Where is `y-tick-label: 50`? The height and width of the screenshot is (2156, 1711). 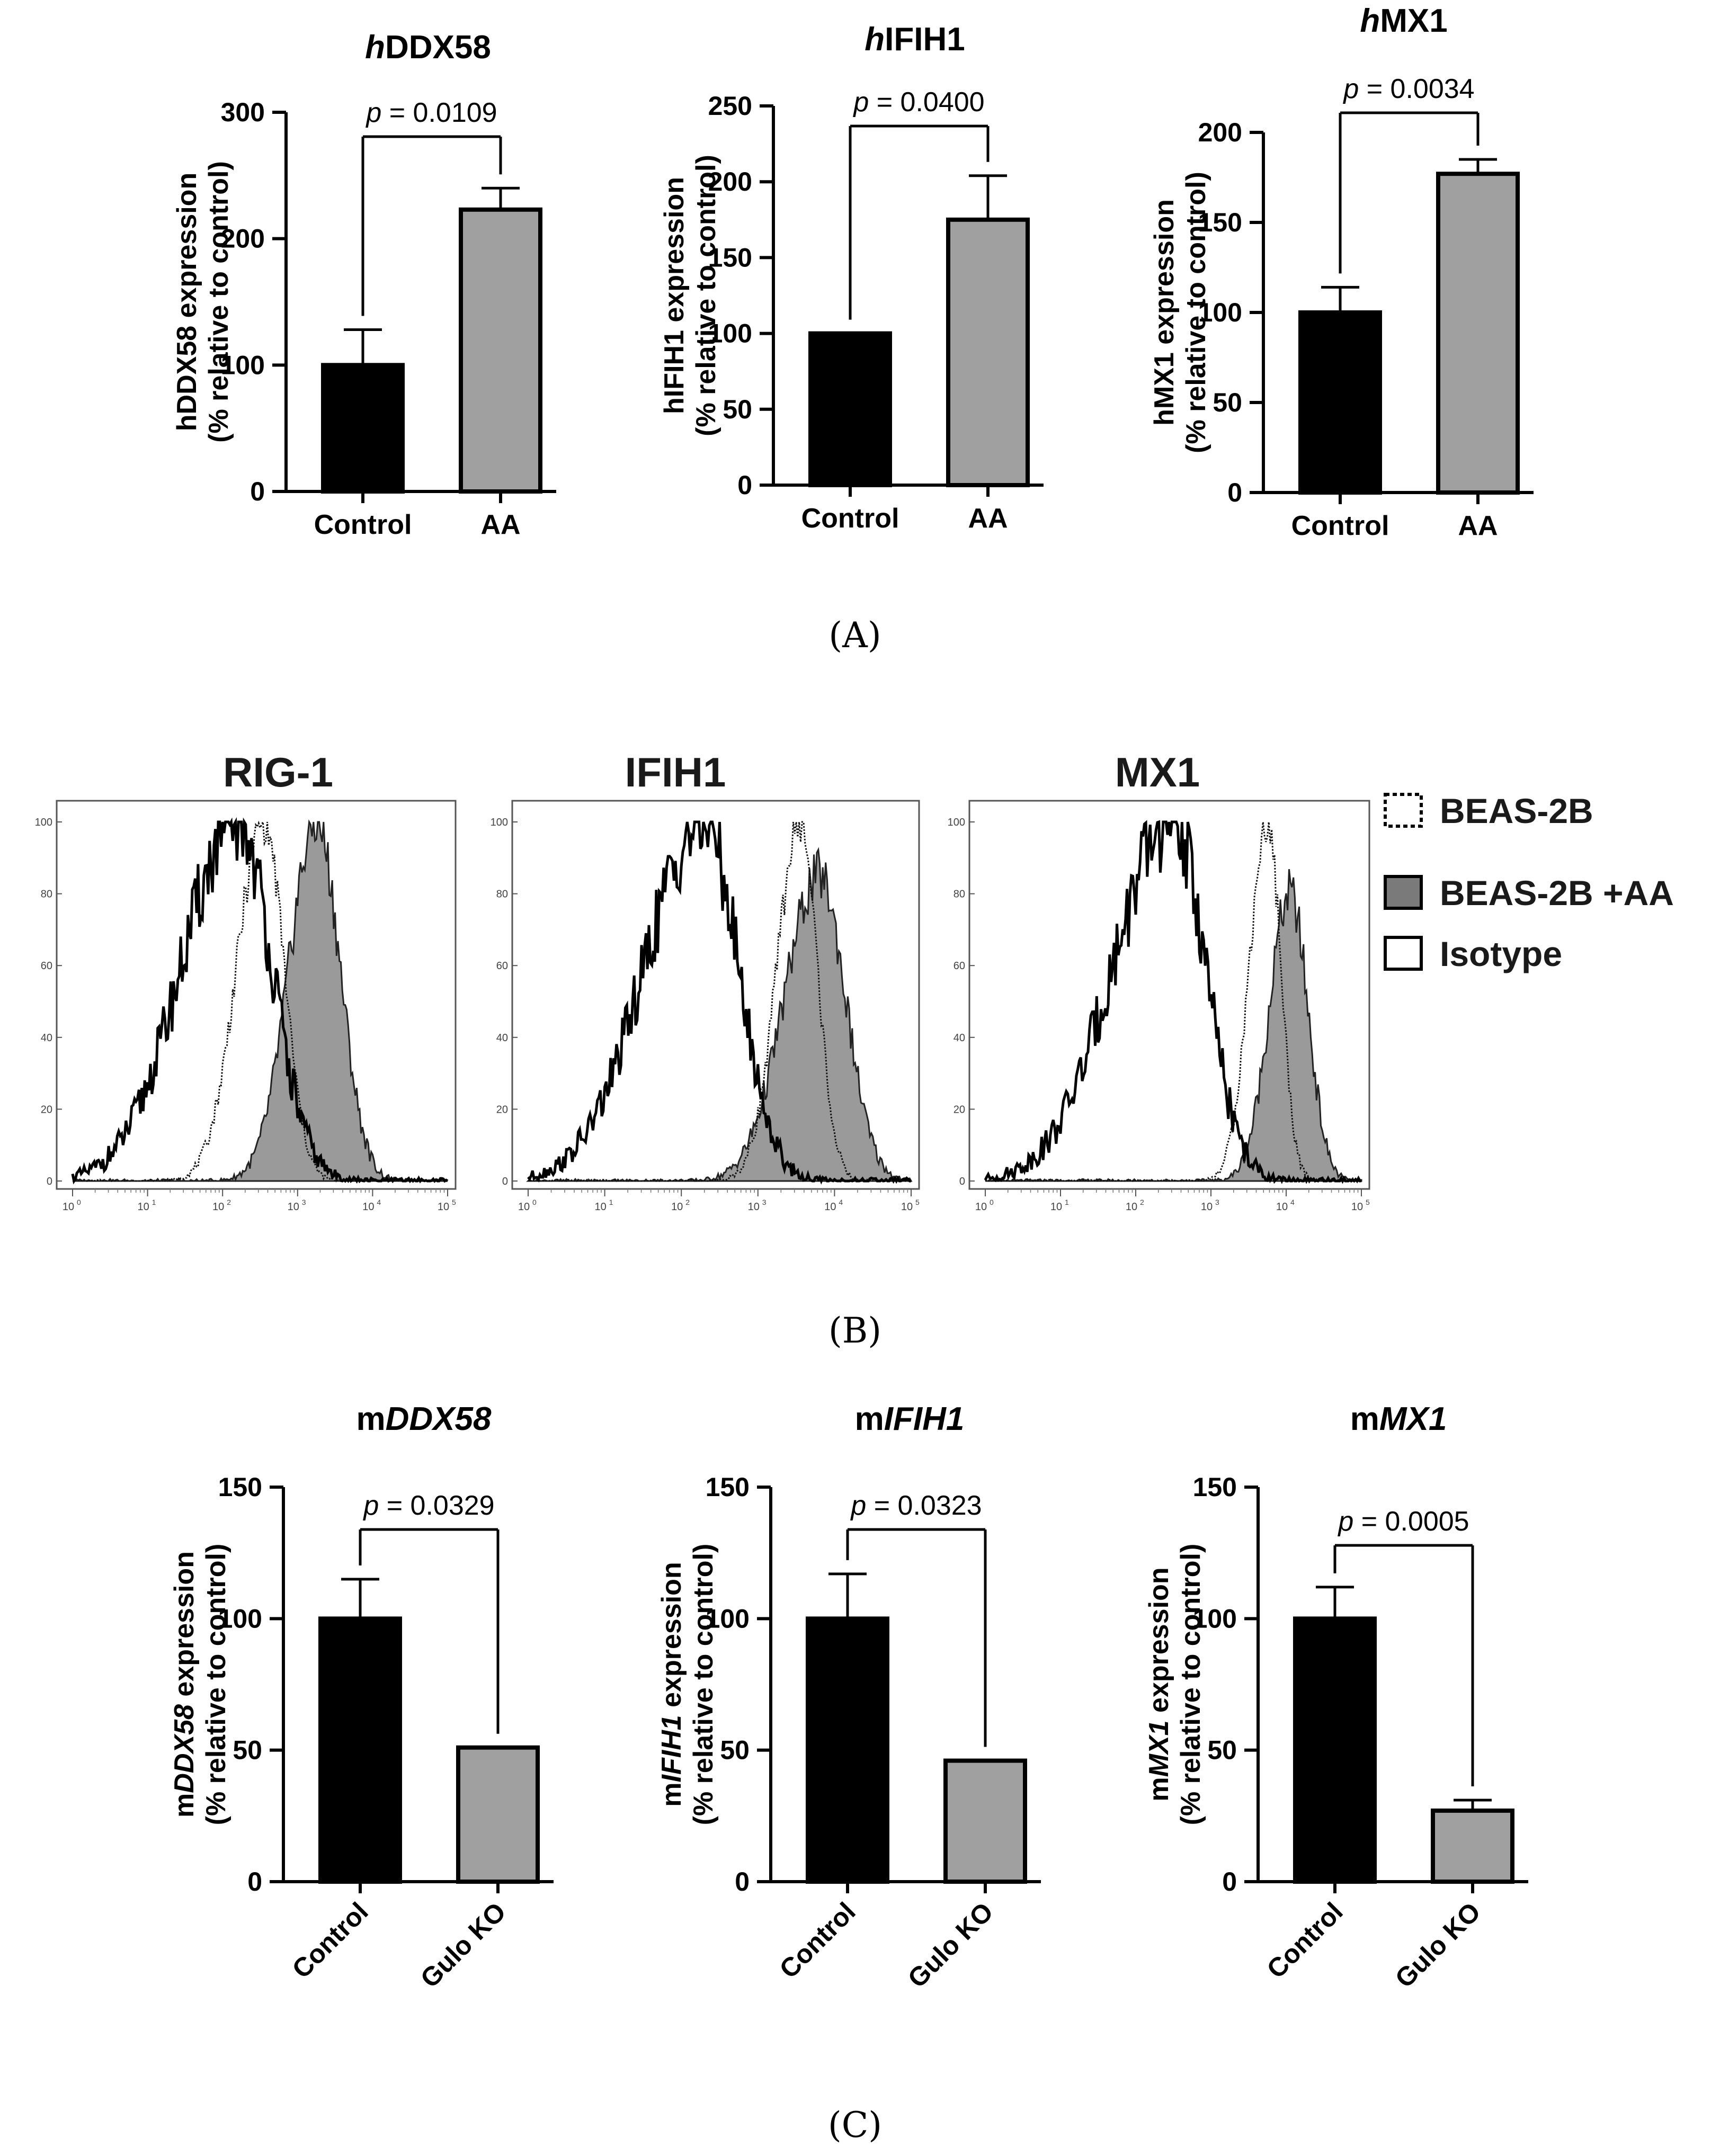
y-tick-label: 50 is located at coordinates (247, 1750).